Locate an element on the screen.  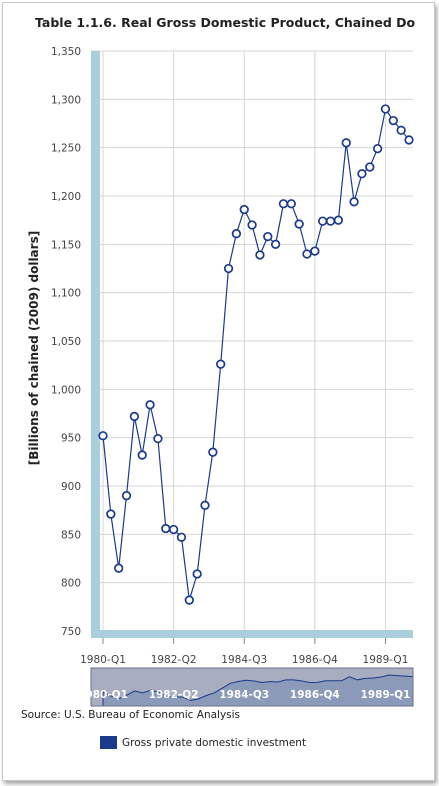
x-tick-labels: 1980-Q1 1982-Q2 1984-Q3 1986-Q4 1989-Q1 is located at coordinates (244, 652).